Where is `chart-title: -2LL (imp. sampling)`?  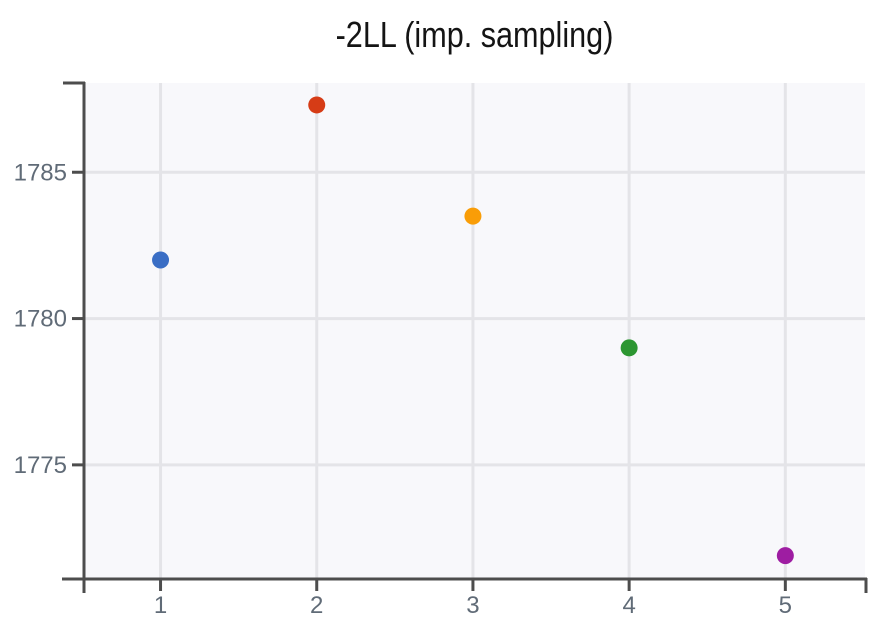
chart-title: -2LL (imp. sampling) is located at coordinates (474, 34).